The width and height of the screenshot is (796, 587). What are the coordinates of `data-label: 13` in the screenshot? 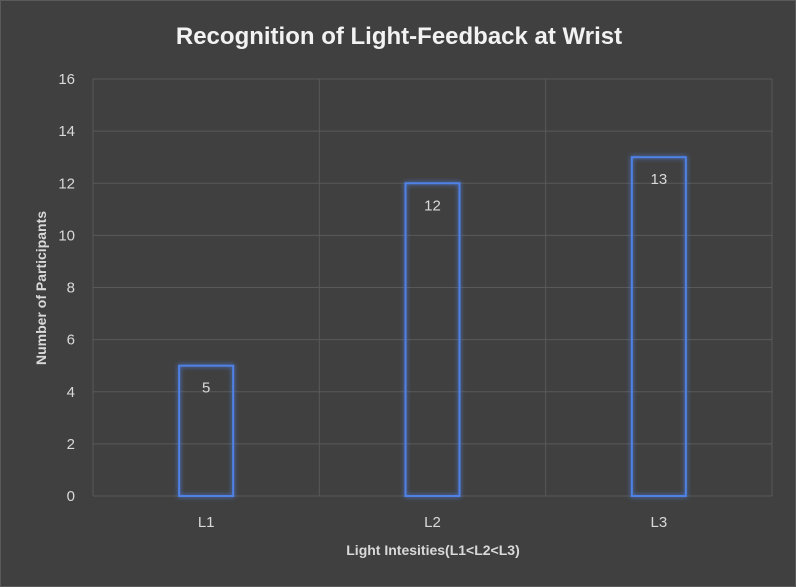 It's located at (658, 179).